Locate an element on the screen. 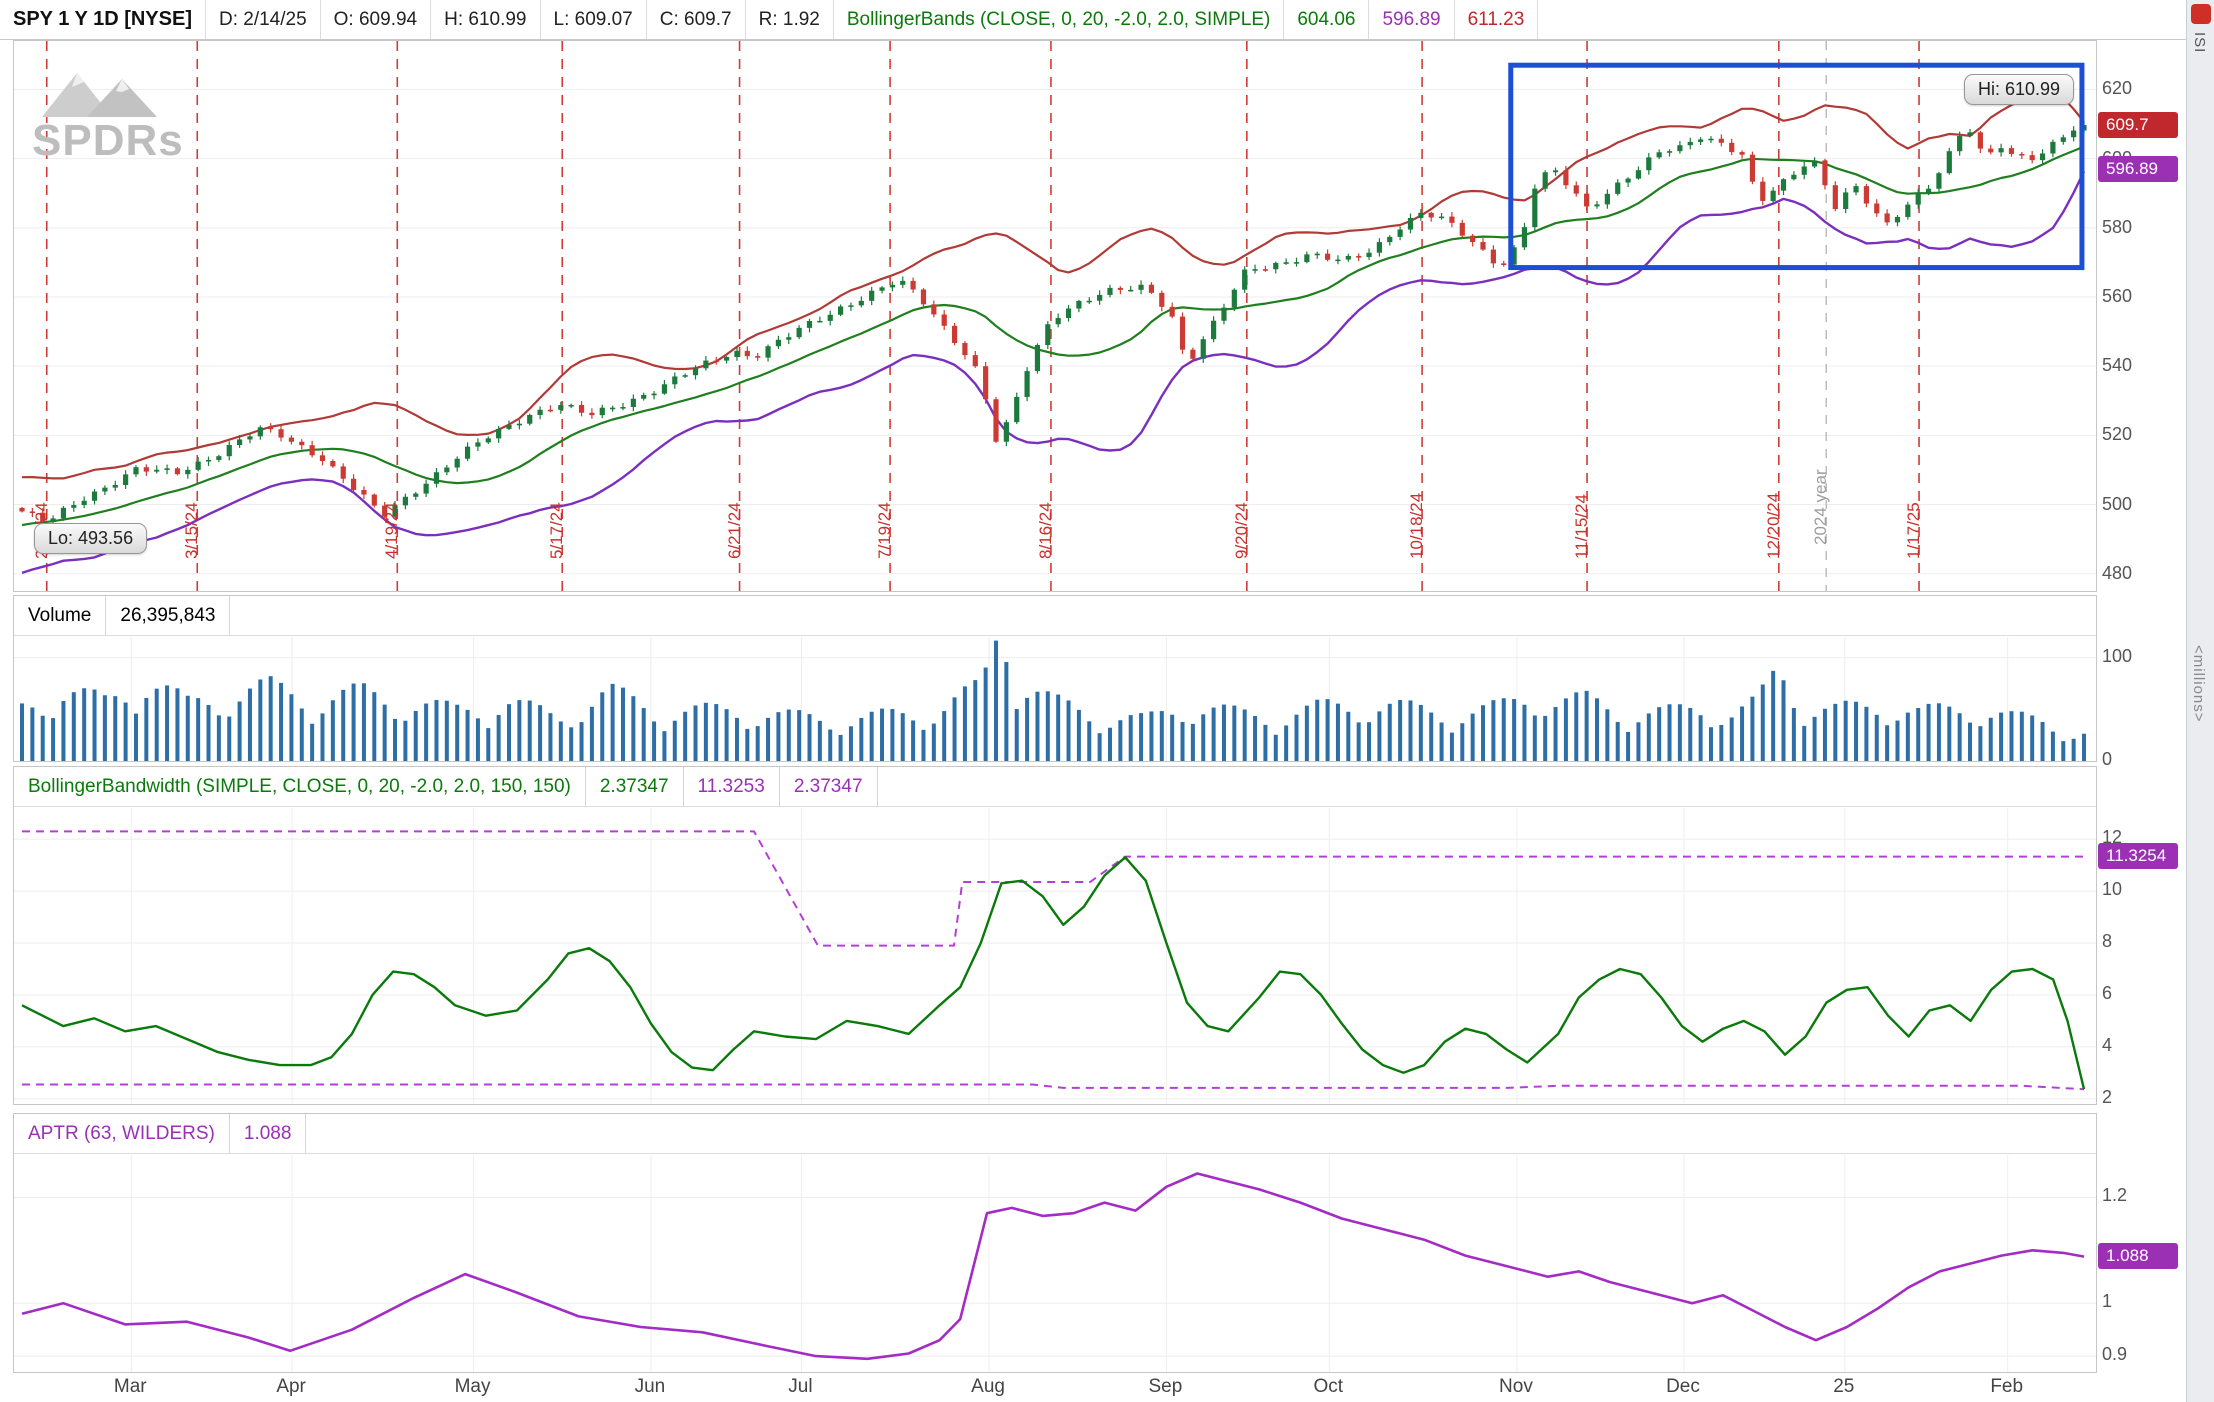 The image size is (2214, 1402). volume-value: 26,395,843 is located at coordinates (168, 615).